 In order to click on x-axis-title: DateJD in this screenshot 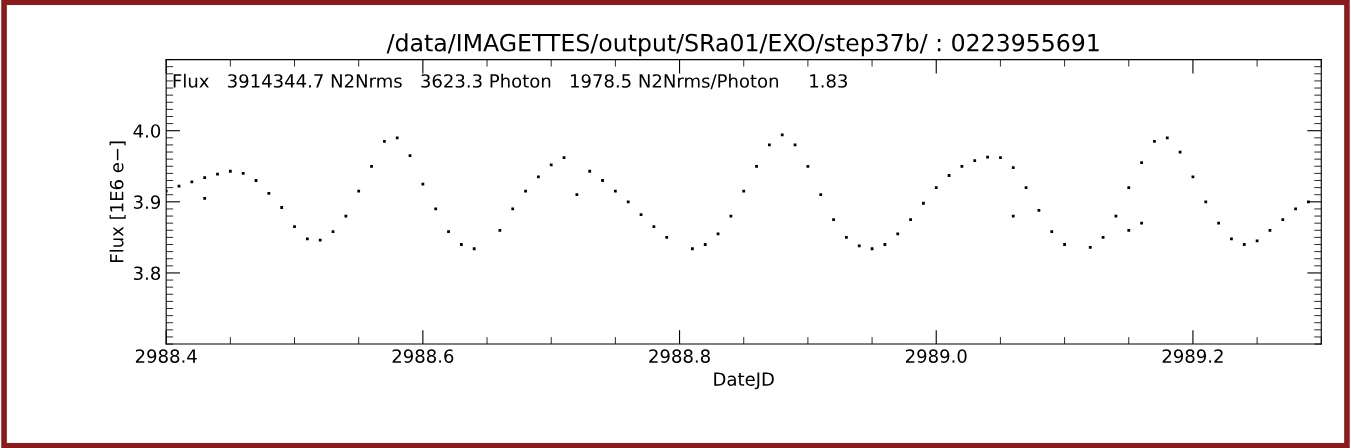, I will do `click(744, 381)`.